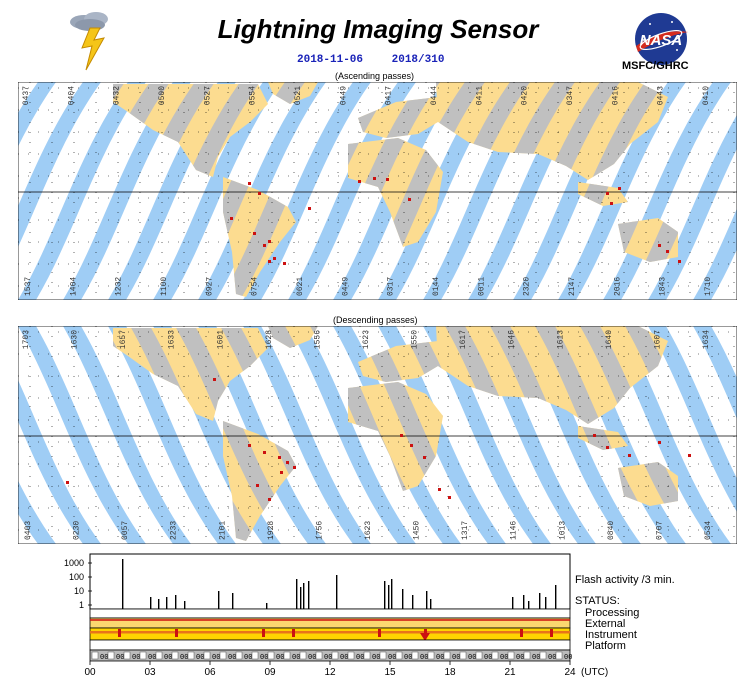 The height and width of the screenshot is (685, 756). I want to click on pass-time-bottom: 1404, so click(73, 286).